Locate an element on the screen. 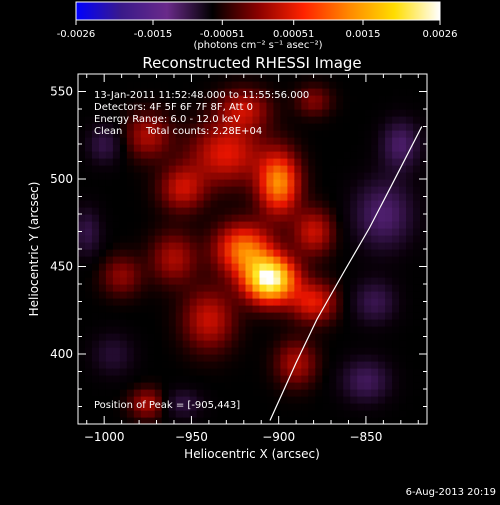  y-tick-label: 400 is located at coordinates (61, 354).